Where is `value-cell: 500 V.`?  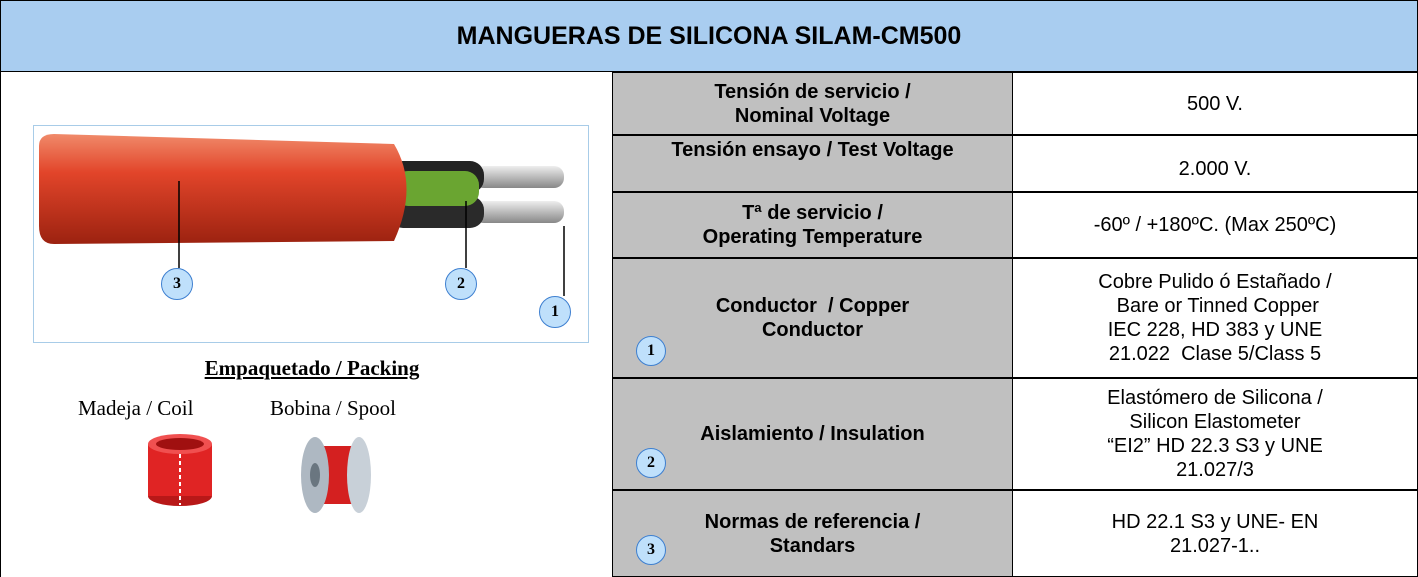
value-cell: 500 V. is located at coordinates (1215, 103).